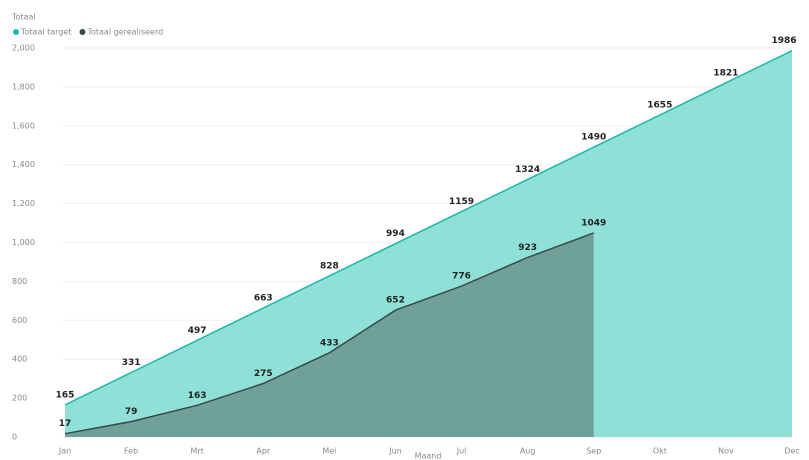 This screenshot has width=809, height=460. Describe the element at coordinates (593, 451) in the screenshot. I see `x-tick-label: Sep` at that location.